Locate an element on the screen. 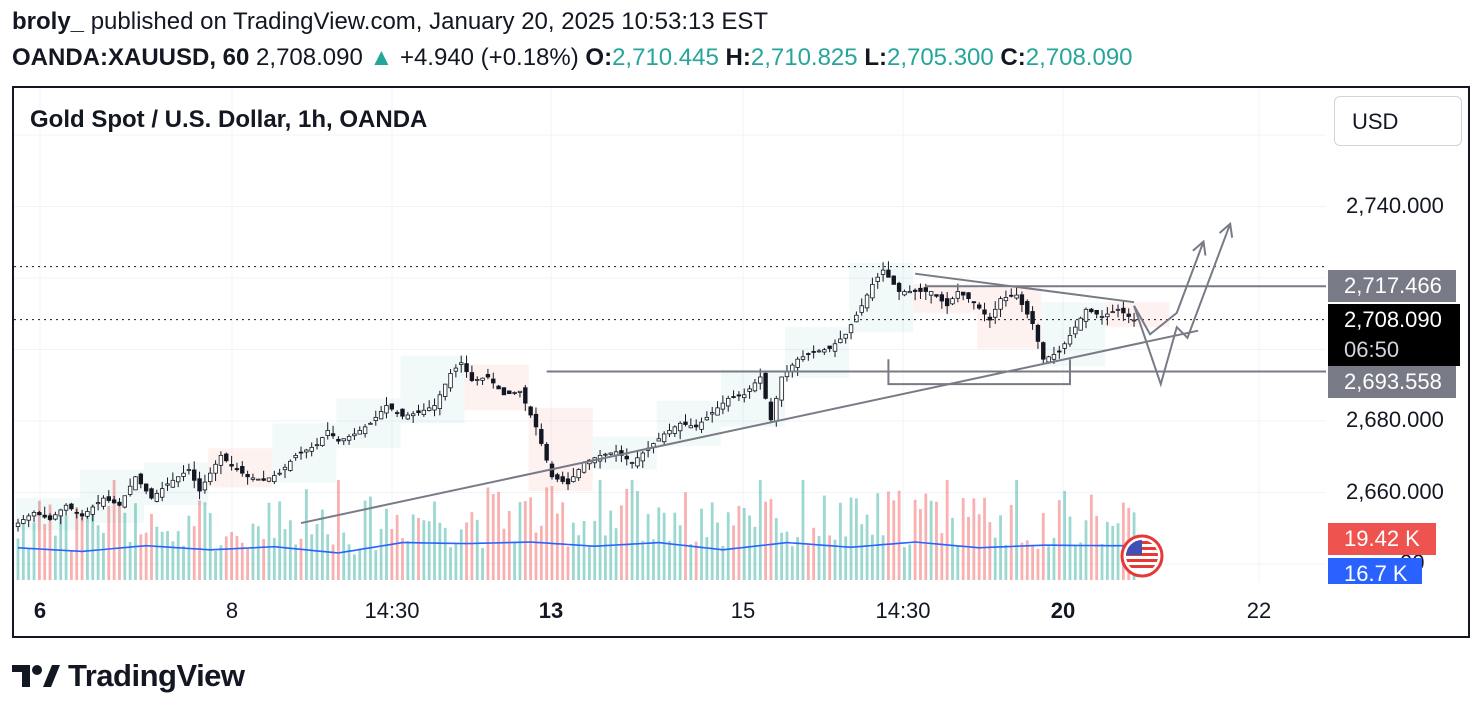  us-flag-icon is located at coordinates (1142, 556).